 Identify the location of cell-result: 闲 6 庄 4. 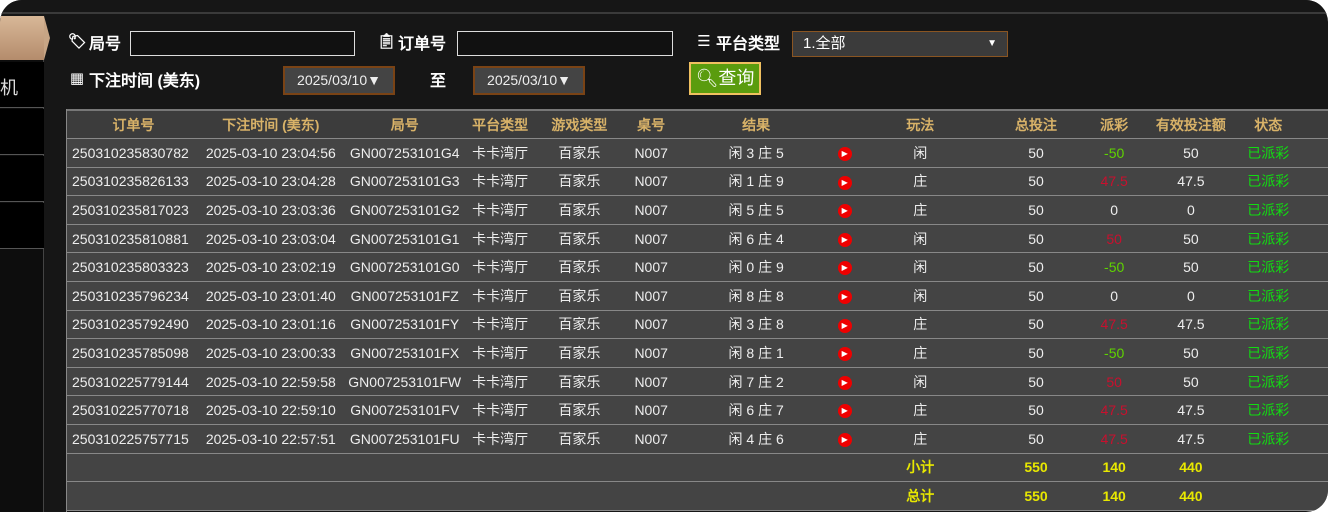
(756, 239).